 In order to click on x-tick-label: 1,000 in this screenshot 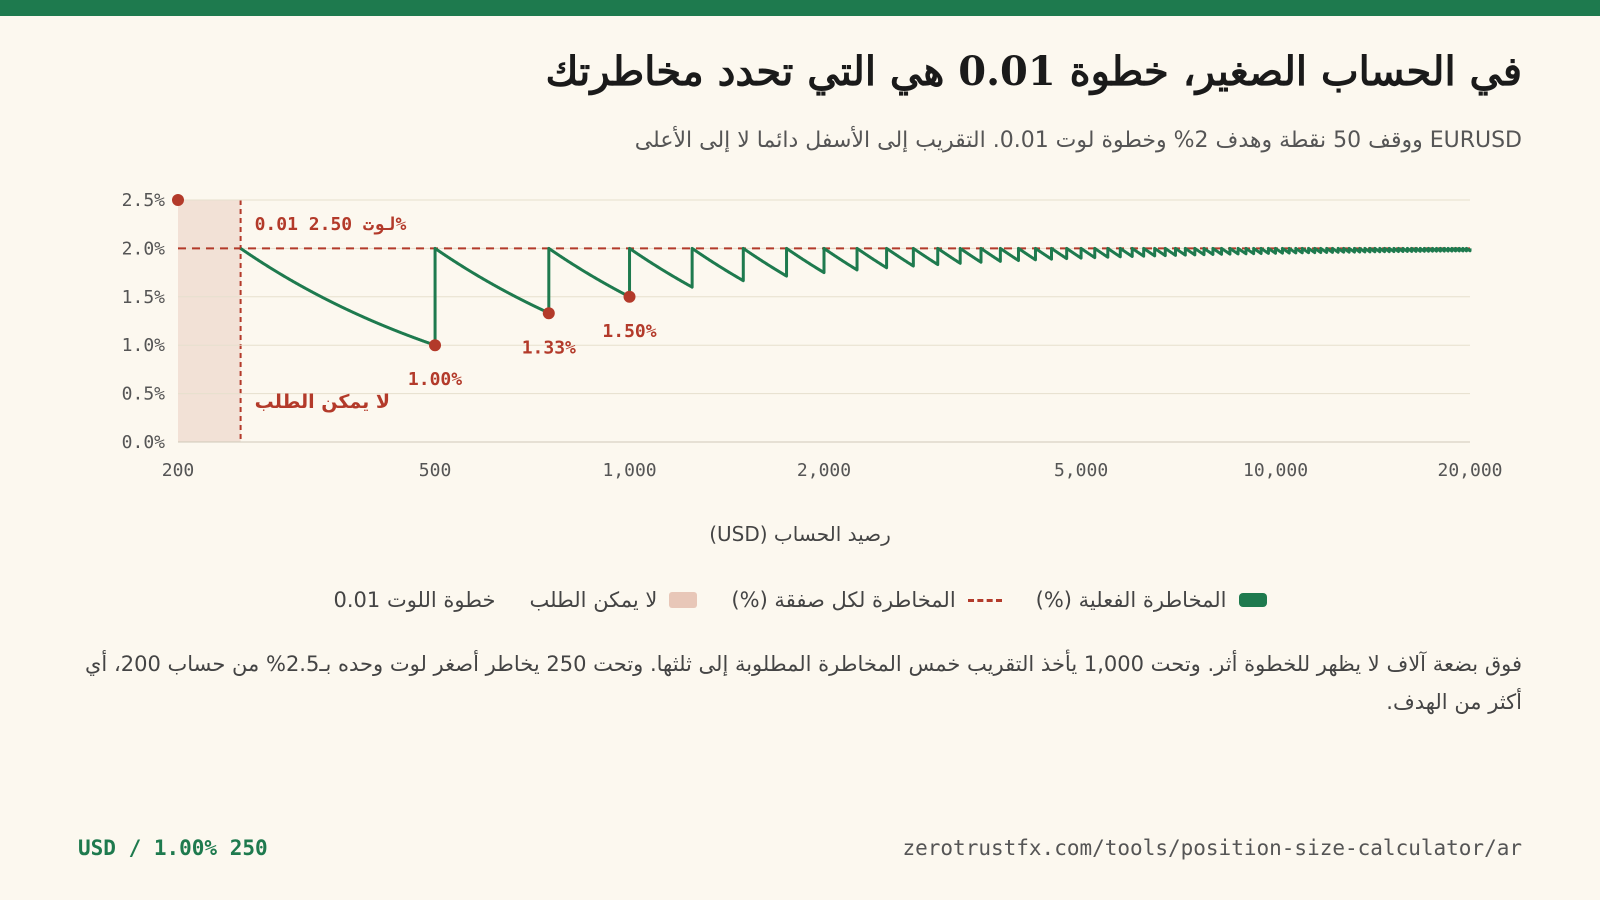, I will do `click(629, 470)`.